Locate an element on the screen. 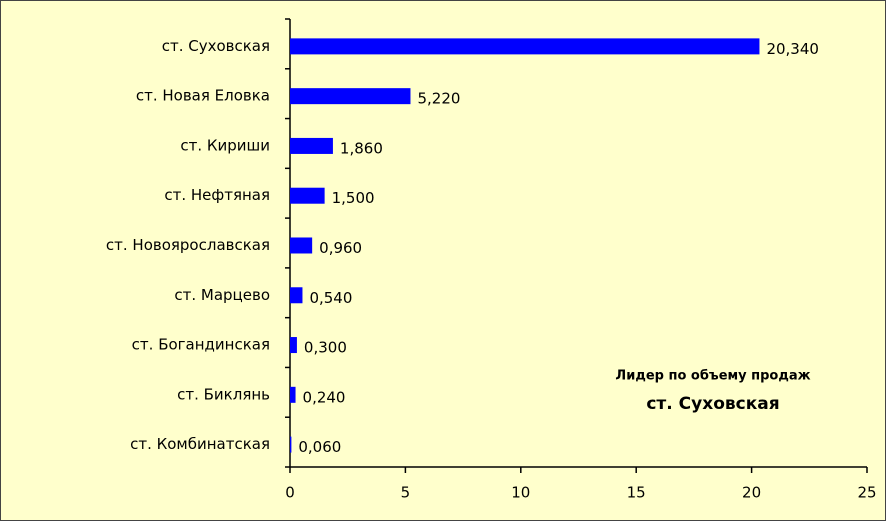 This screenshot has width=886, height=521. data-label: 0,960 is located at coordinates (340, 248).